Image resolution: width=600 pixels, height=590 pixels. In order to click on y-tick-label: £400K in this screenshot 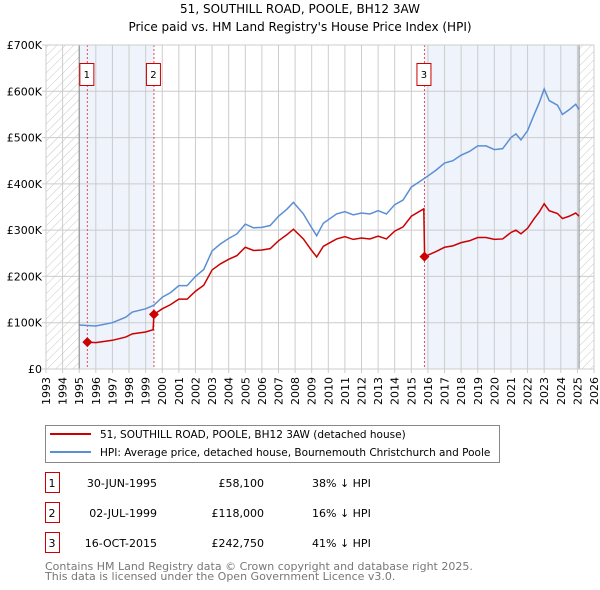, I will do `click(25, 184)`.